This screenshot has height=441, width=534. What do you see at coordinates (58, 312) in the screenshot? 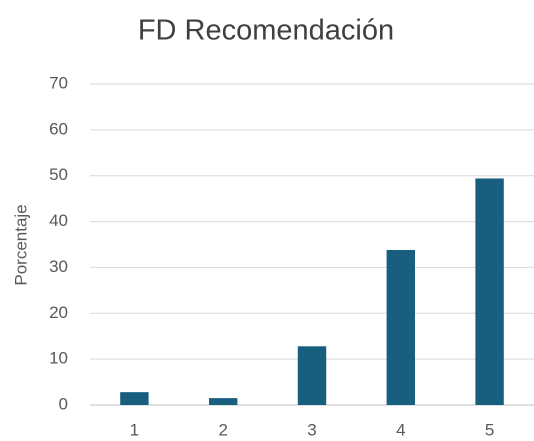
I see `y-tick-label: 20` at bounding box center [58, 312].